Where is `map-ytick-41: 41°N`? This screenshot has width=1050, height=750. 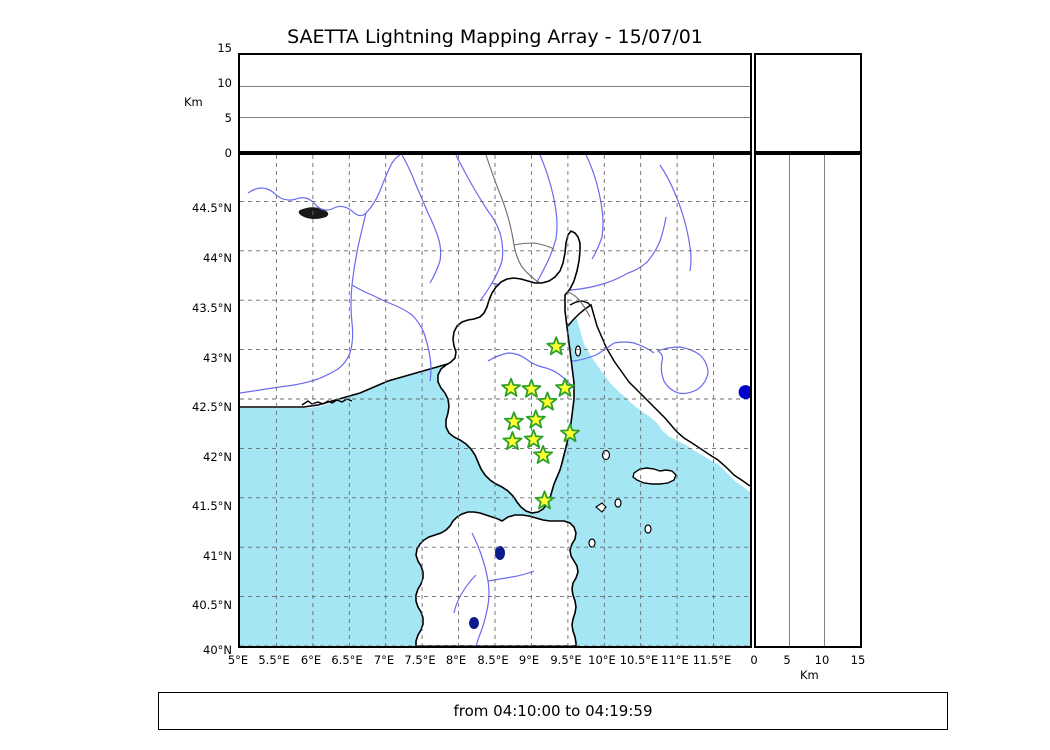 map-ytick-41: 41°N is located at coordinates (217, 556).